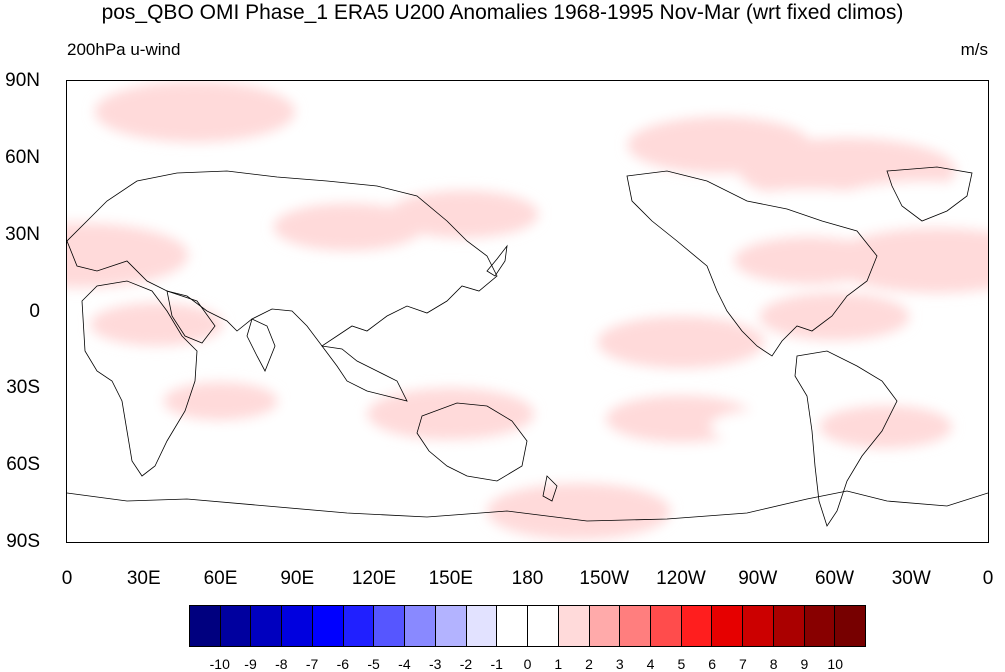 The width and height of the screenshot is (1005, 672). I want to click on coastline-antarctica, so click(527, 506).